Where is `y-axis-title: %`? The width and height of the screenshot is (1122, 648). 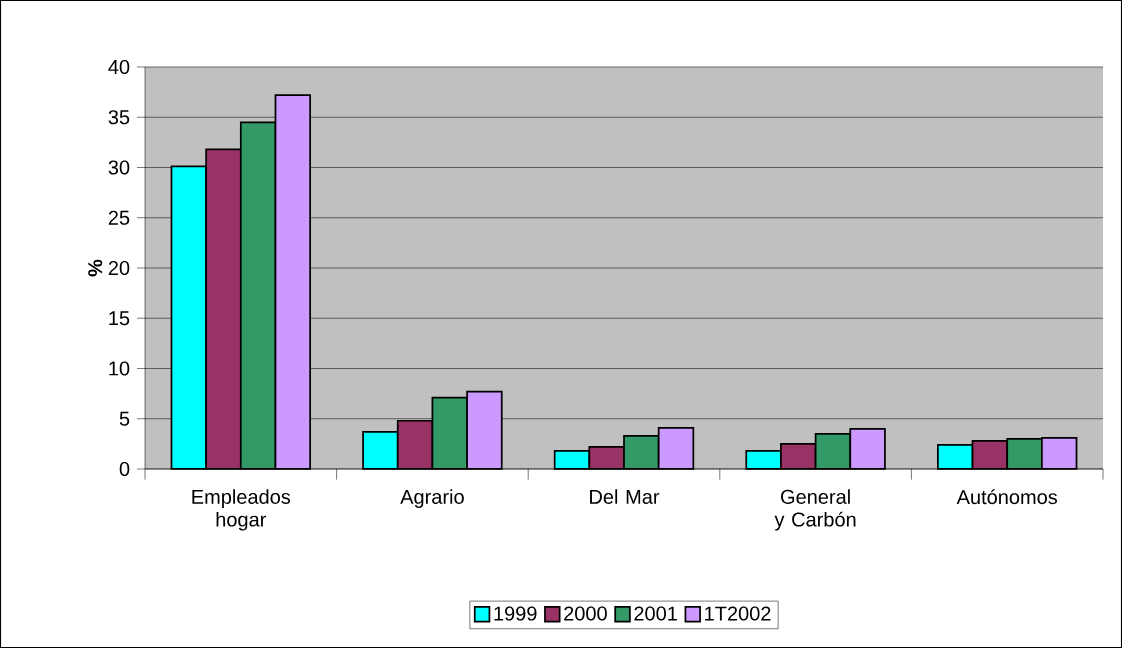 y-axis-title: % is located at coordinates (95, 268).